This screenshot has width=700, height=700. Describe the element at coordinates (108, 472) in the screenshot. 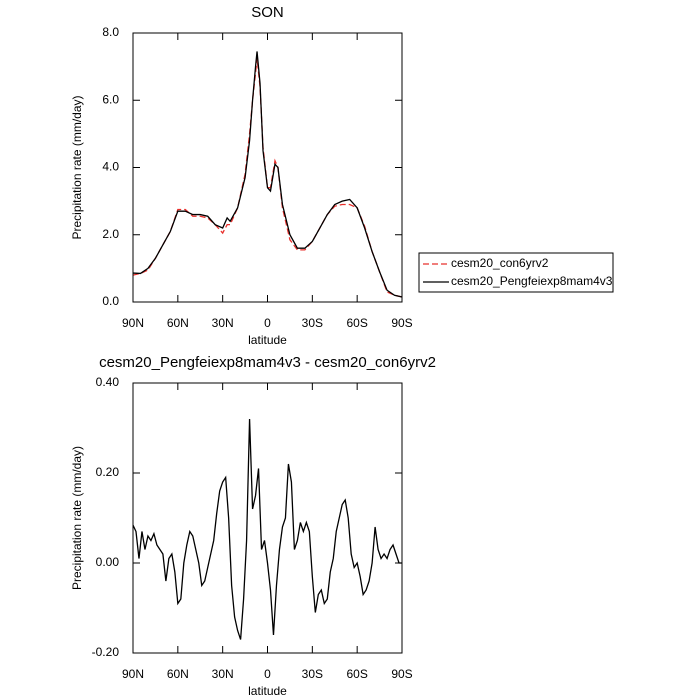

I see `y-tick-label: 0.20` at that location.